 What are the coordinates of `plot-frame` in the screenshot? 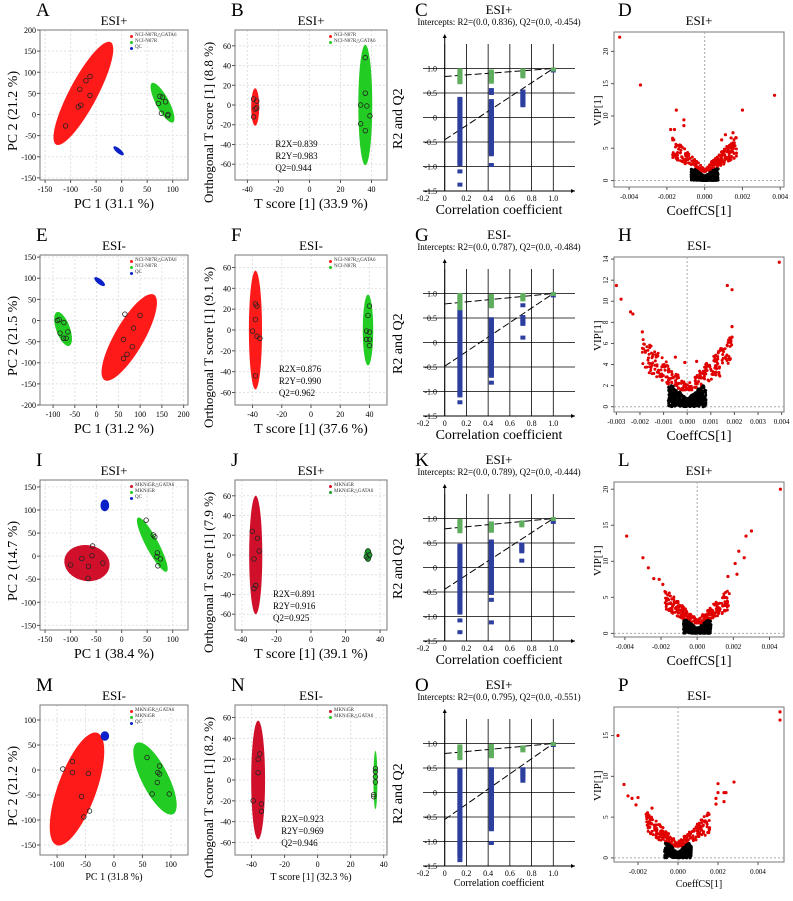 It's located at (114, 105).